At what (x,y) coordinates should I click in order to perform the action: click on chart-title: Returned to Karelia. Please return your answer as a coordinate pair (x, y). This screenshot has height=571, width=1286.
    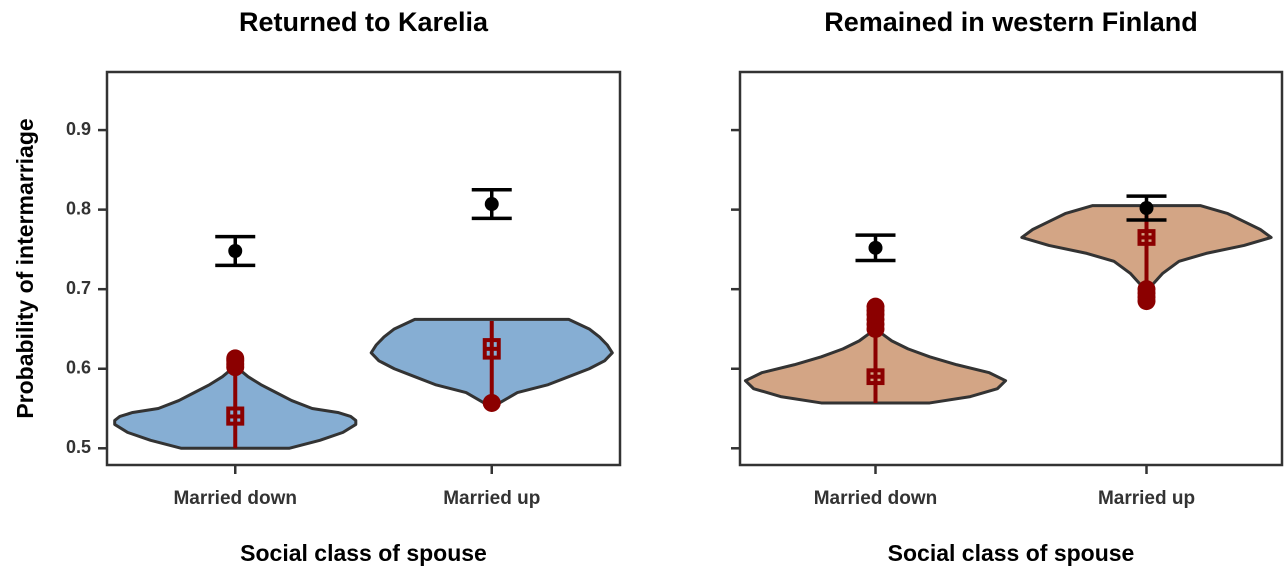
    Looking at the image, I should click on (364, 22).